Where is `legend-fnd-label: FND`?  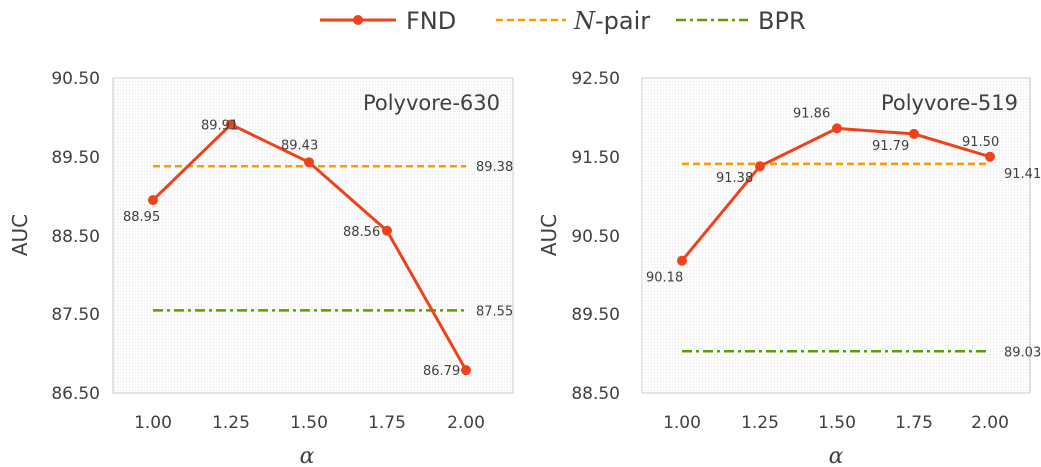
legend-fnd-label: FND is located at coordinates (431, 21).